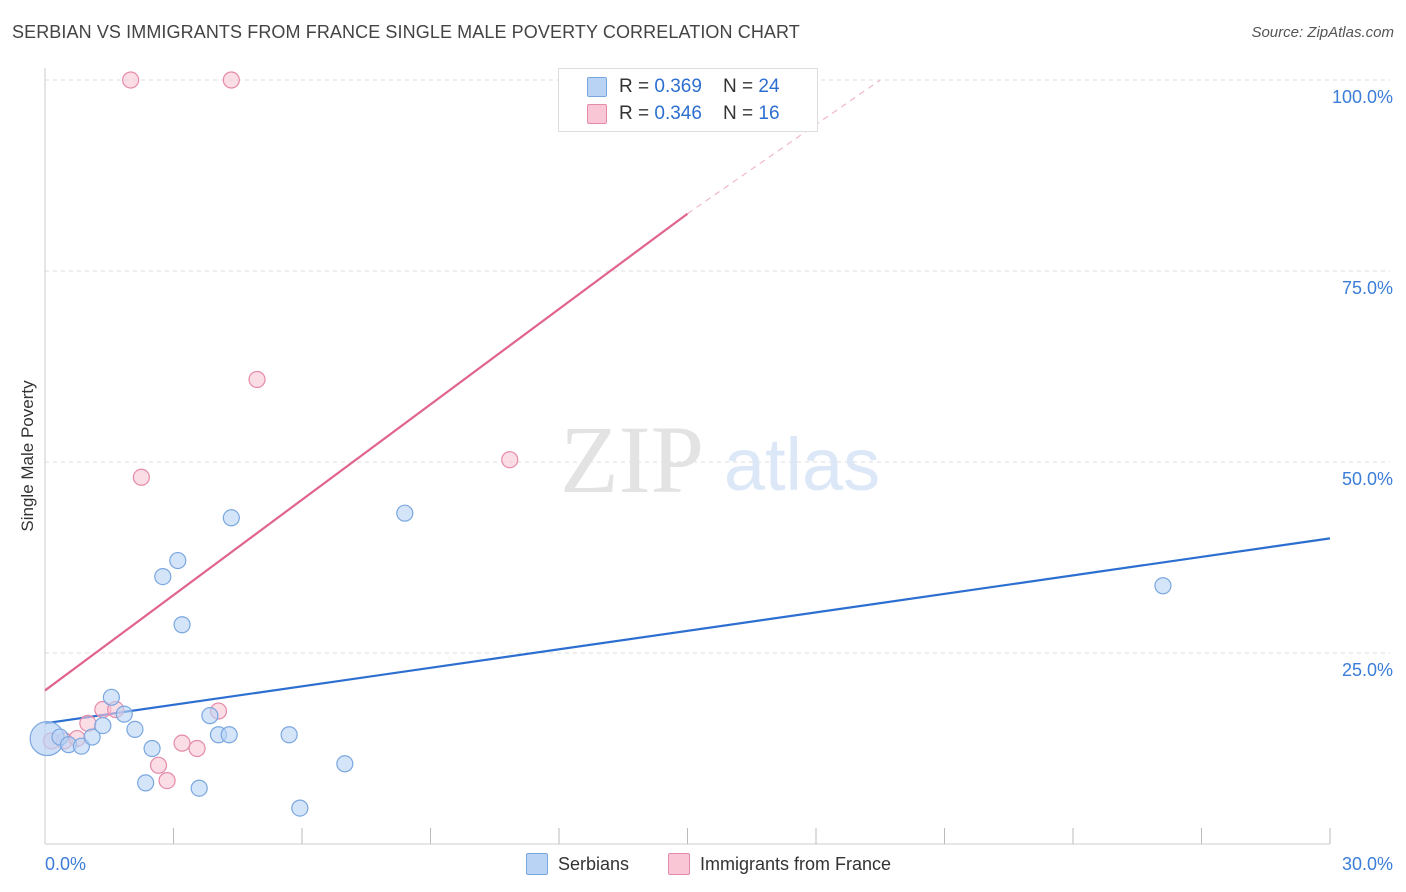 Image resolution: width=1406 pixels, height=892 pixels. What do you see at coordinates (720, 459) in the screenshot?
I see `watermark: ZIP atlas` at bounding box center [720, 459].